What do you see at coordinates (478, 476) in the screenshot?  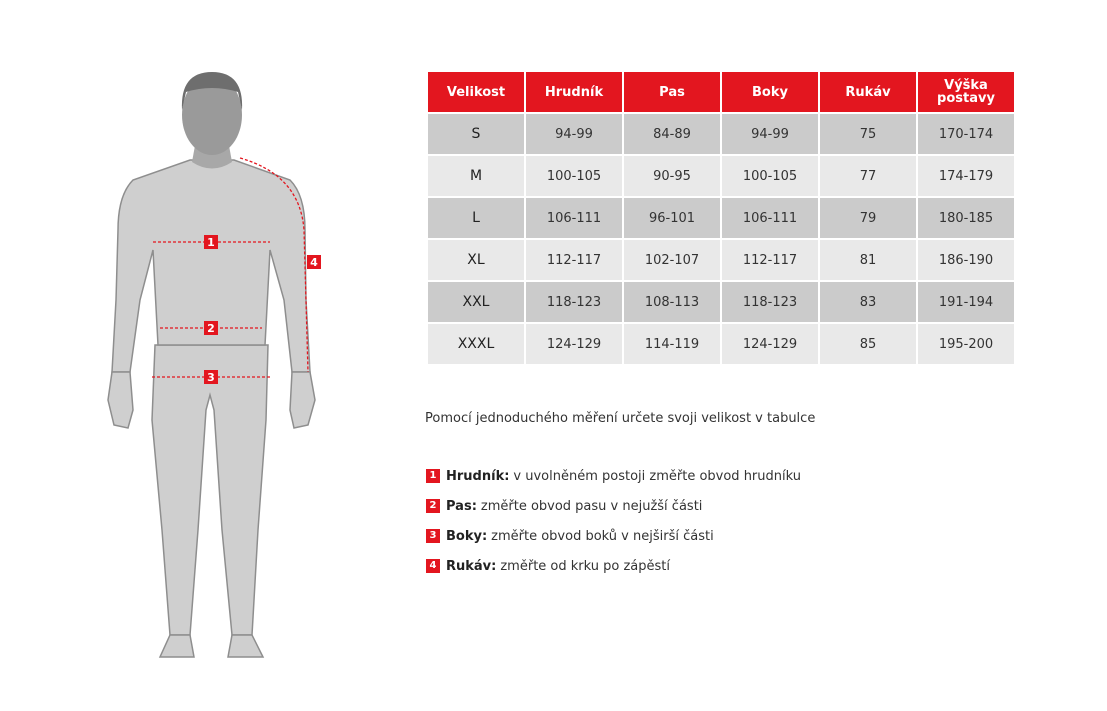 I see `legend-term: Hrudník:` at bounding box center [478, 476].